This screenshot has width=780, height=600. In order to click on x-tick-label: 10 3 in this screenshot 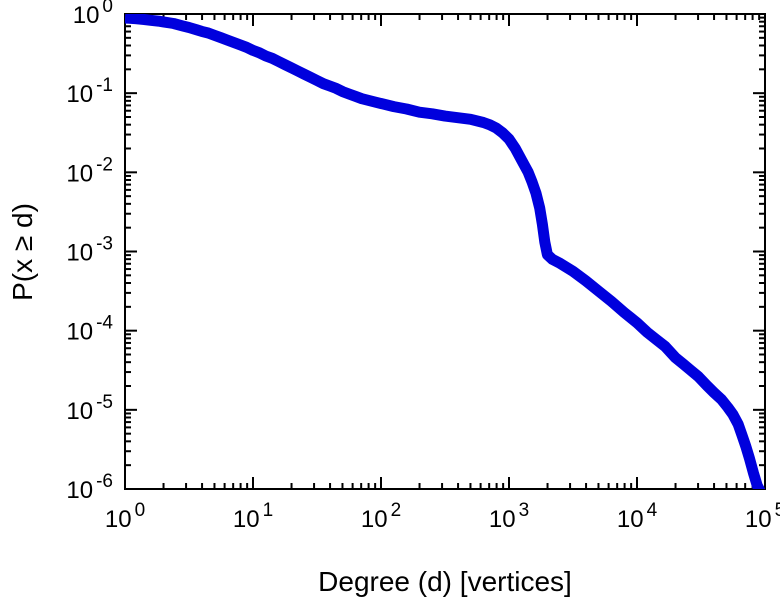, I will do `click(509, 516)`.